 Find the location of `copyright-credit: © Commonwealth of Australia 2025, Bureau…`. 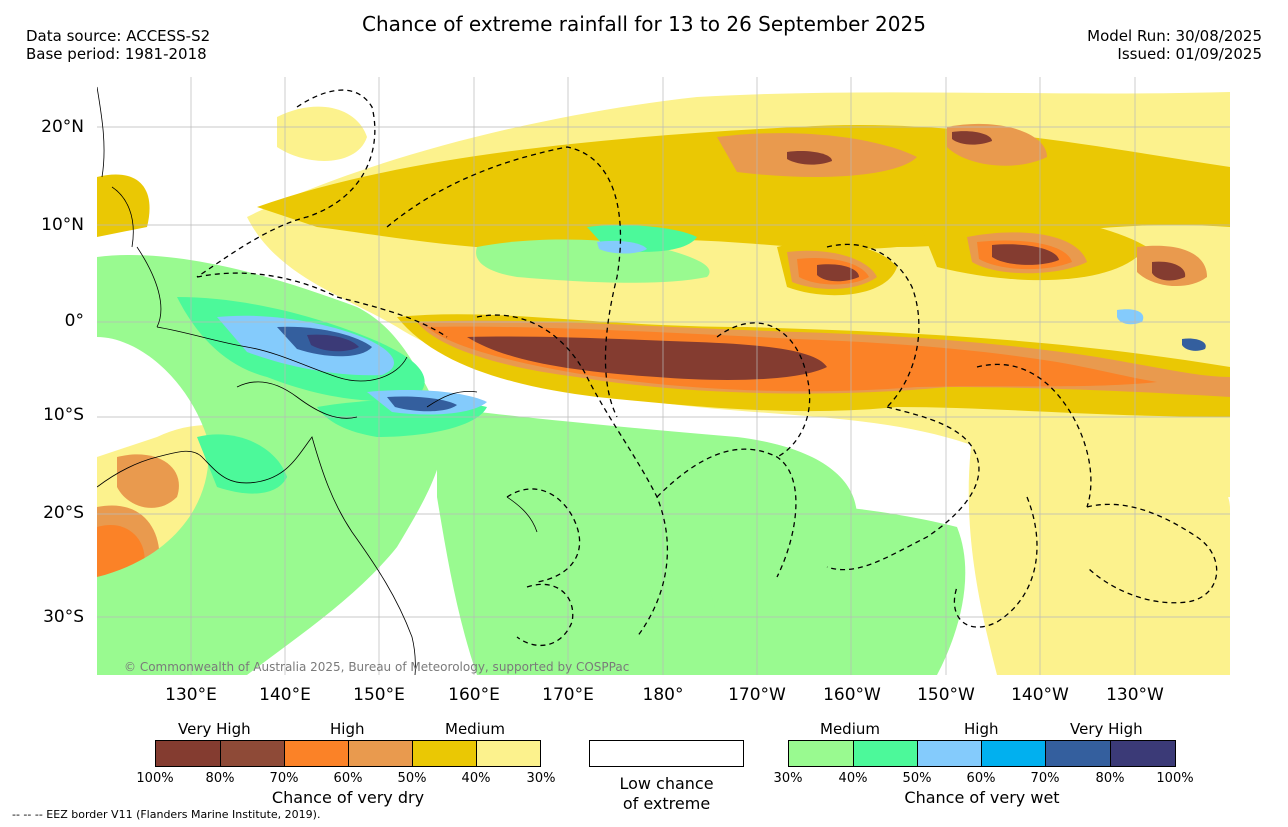

copyright-credit: © Commonwealth of Australia 2025, Bureau… is located at coordinates (377, 667).